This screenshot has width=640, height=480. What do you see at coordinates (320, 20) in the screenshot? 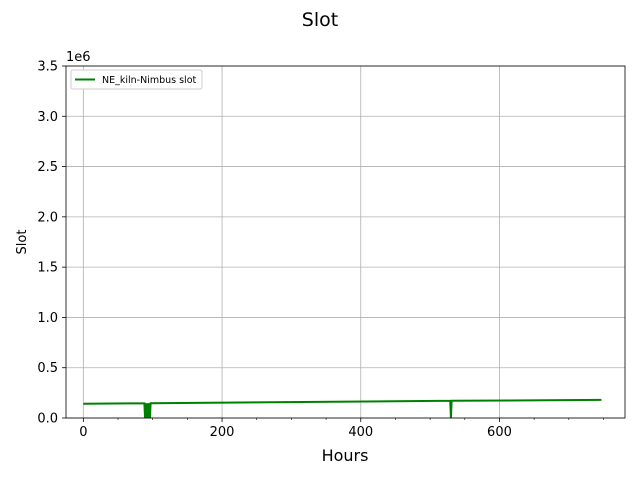
I see `chart-title: Slot` at bounding box center [320, 20].